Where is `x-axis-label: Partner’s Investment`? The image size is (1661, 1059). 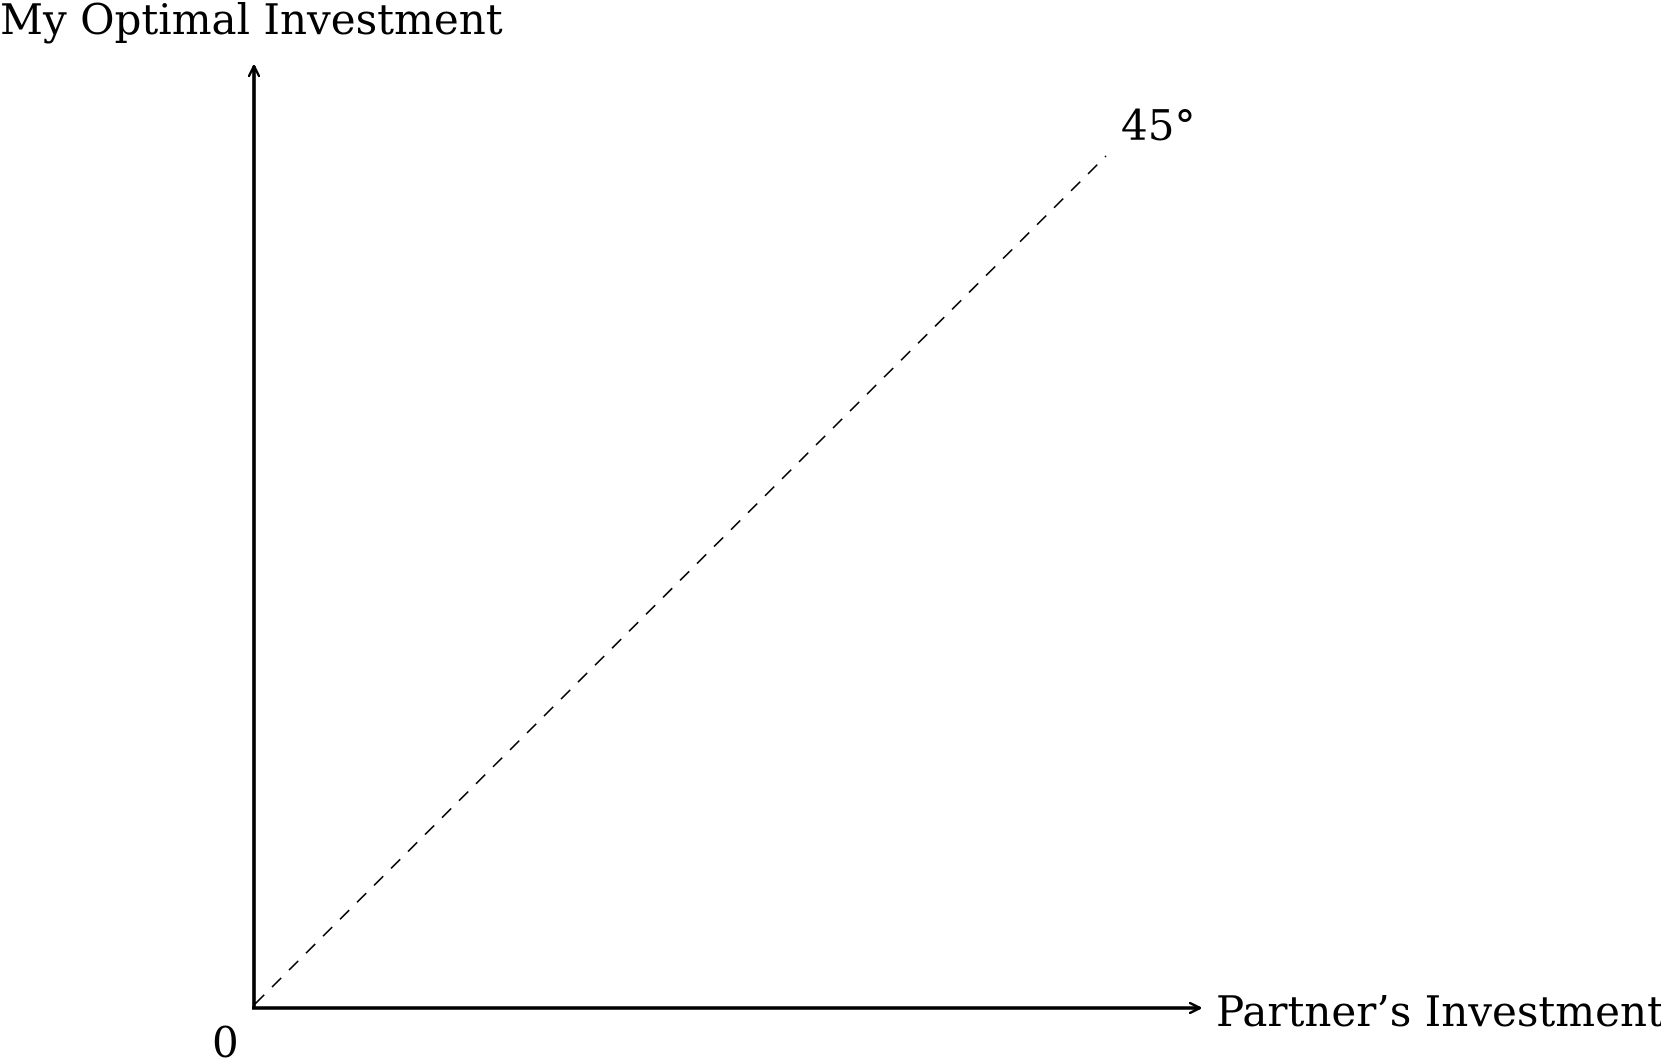 x-axis-label: Partner’s Investment is located at coordinates (1438, 1011).